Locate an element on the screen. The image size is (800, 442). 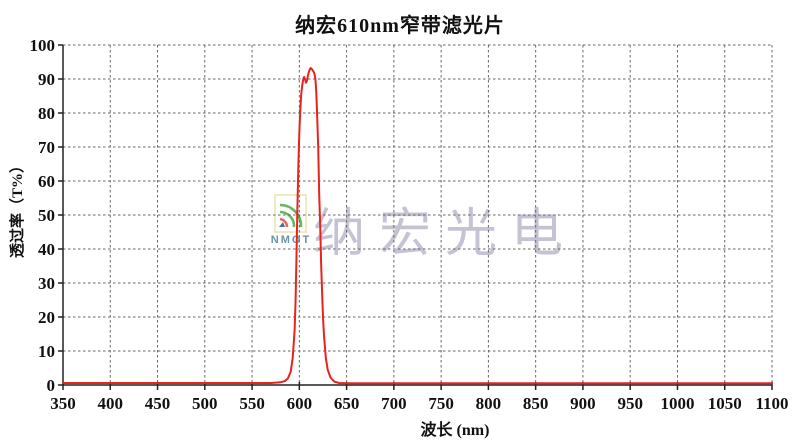
x-tick-label: 750 is located at coordinates (441, 403).